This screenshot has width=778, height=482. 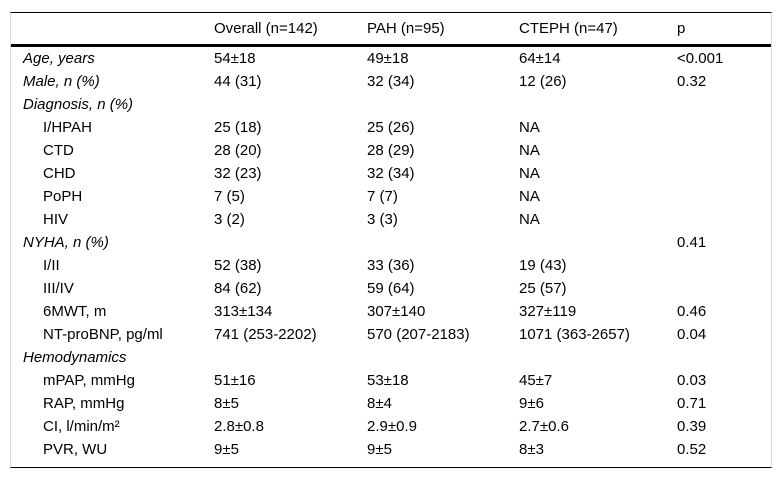 I want to click on row-label: NT-proBNP, pg/ml, so click(x=103, y=334).